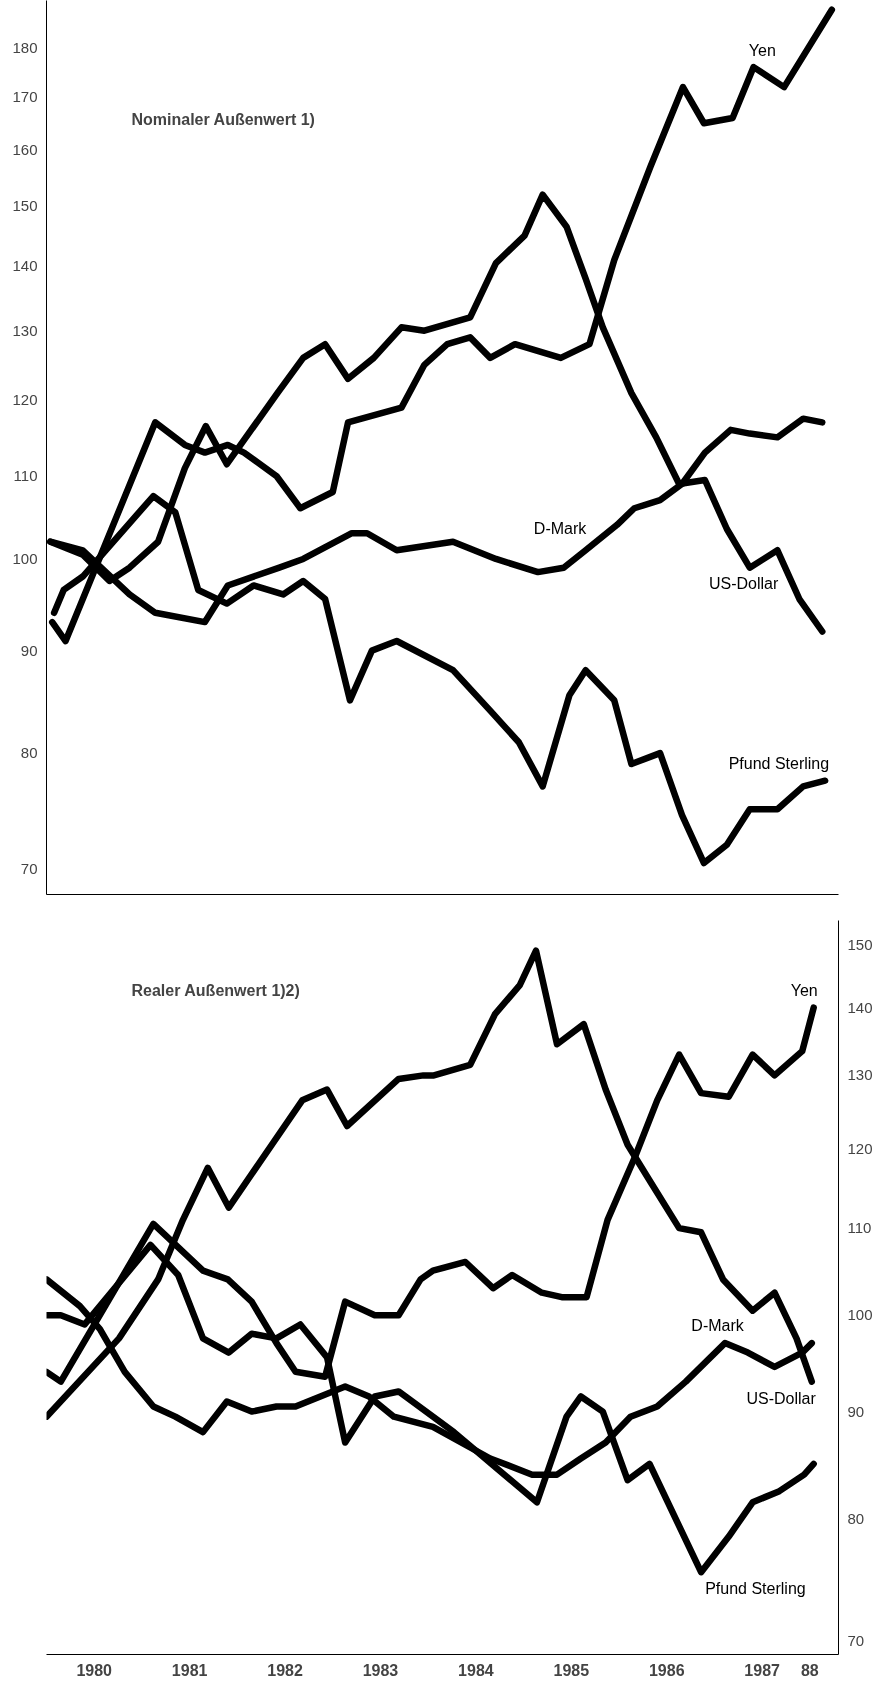 This screenshot has width=882, height=1684. What do you see at coordinates (809, 1670) in the screenshot?
I see `x-tick-label: 88` at bounding box center [809, 1670].